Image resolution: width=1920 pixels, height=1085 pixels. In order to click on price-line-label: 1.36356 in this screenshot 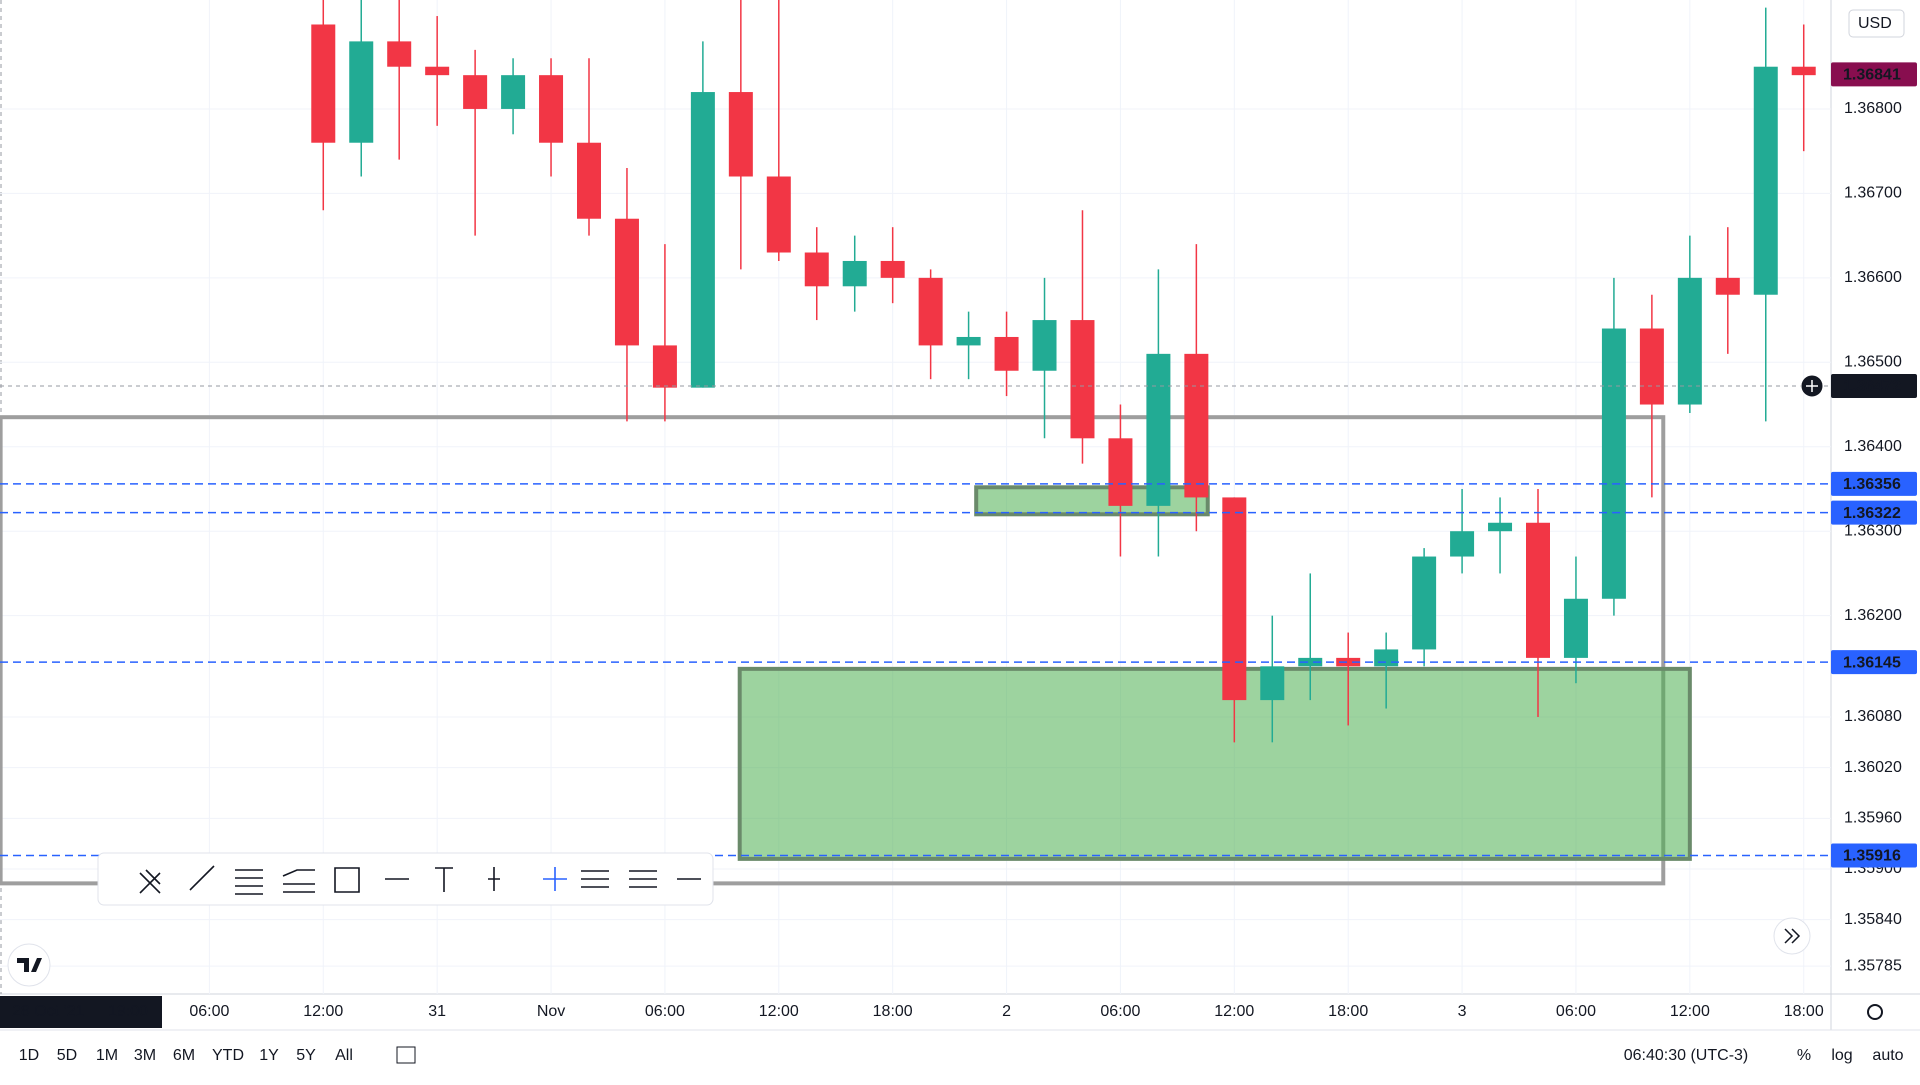, I will do `click(1872, 484)`.